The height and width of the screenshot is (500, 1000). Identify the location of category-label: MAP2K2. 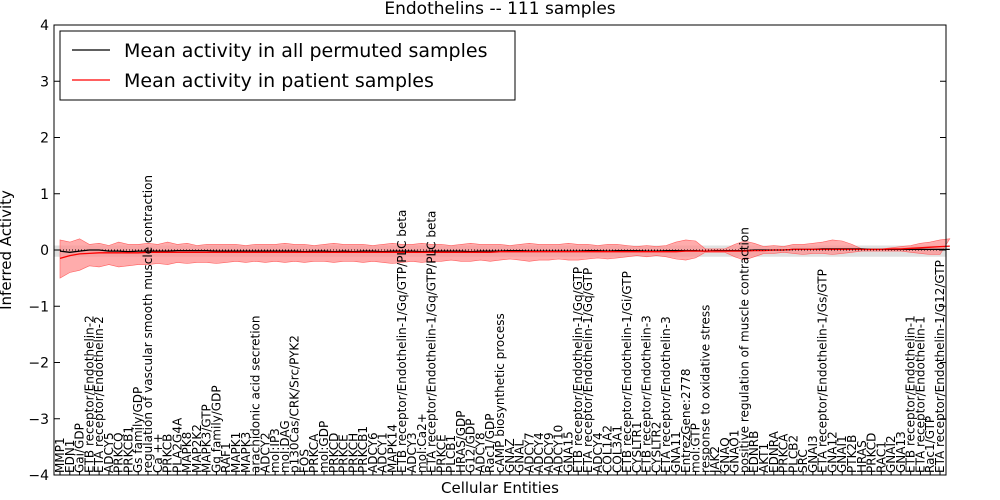
(197, 448).